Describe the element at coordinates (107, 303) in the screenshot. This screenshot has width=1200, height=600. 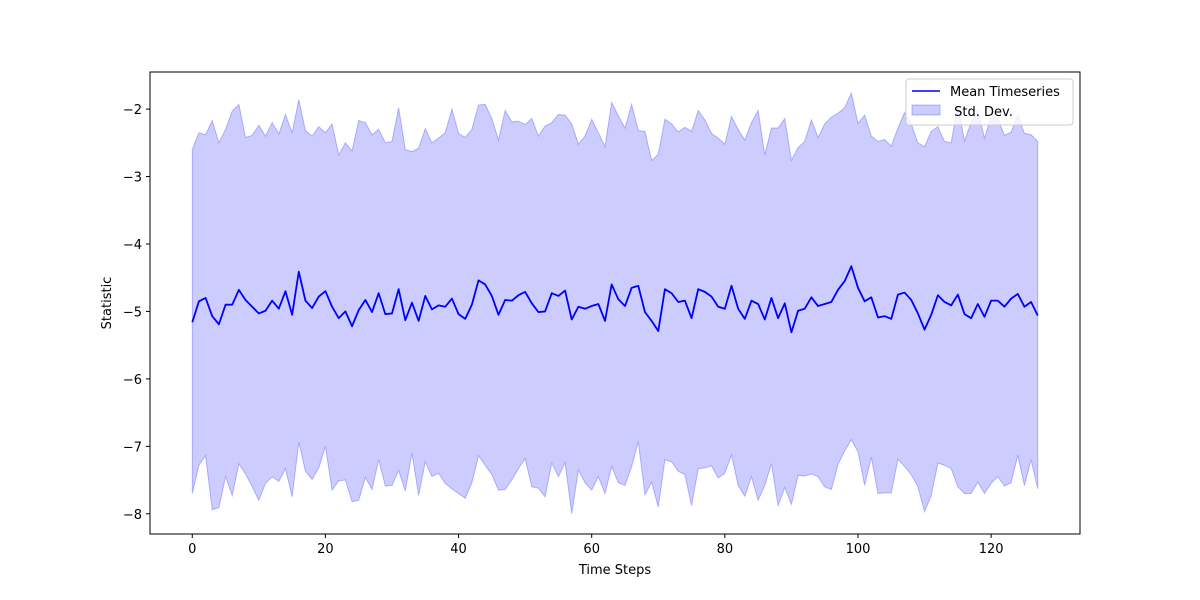
I see `y-axis-label: Statistic` at that location.